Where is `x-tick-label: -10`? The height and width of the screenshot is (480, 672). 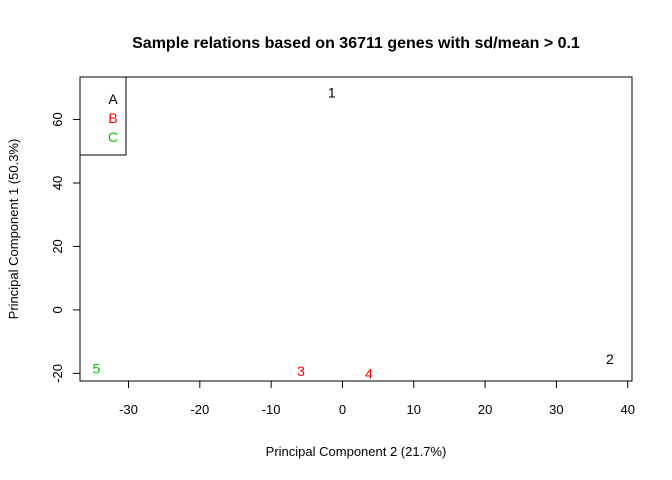
x-tick-label: -10 is located at coordinates (271, 409).